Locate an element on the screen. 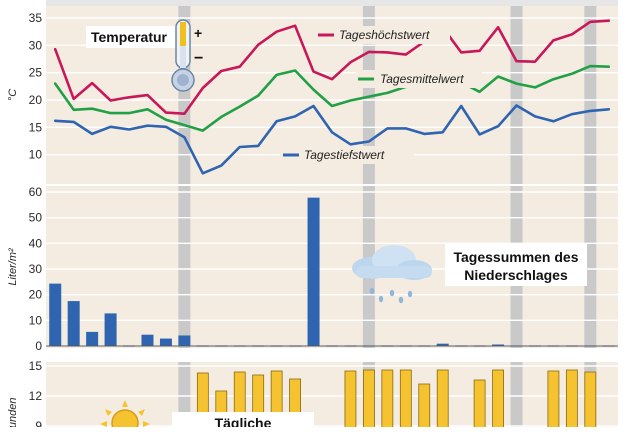  sunshine-label-box: Tägliche is located at coordinates (243, 421).